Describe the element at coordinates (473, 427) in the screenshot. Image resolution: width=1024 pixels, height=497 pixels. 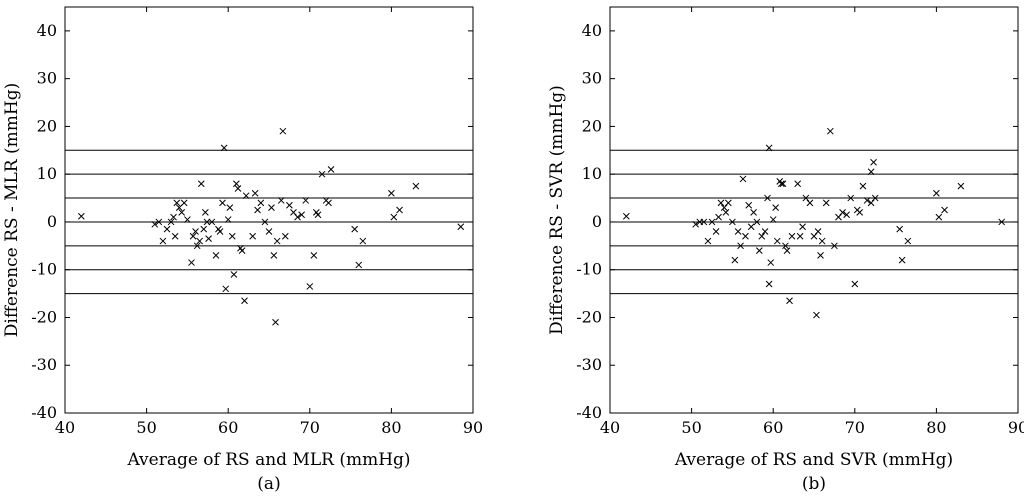
I see `x-tick-label: 90` at that location.